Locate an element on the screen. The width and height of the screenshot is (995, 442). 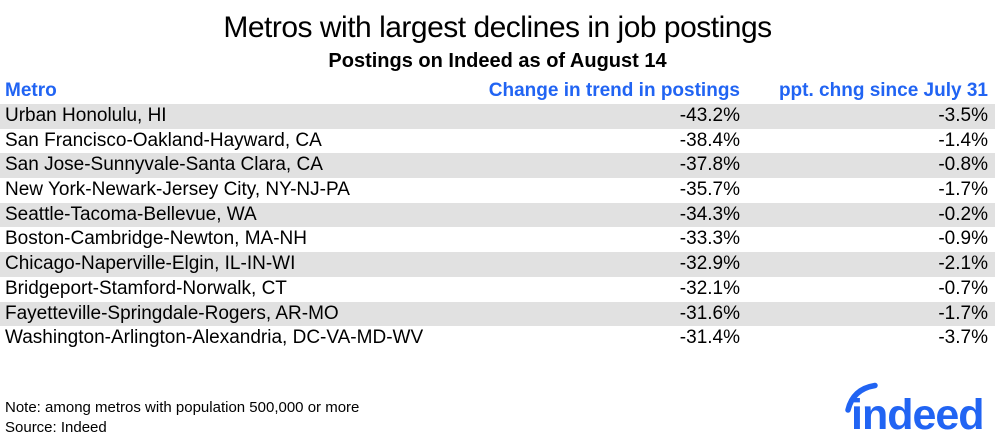
column-header-change: Change in trend in postings is located at coordinates (614, 90).